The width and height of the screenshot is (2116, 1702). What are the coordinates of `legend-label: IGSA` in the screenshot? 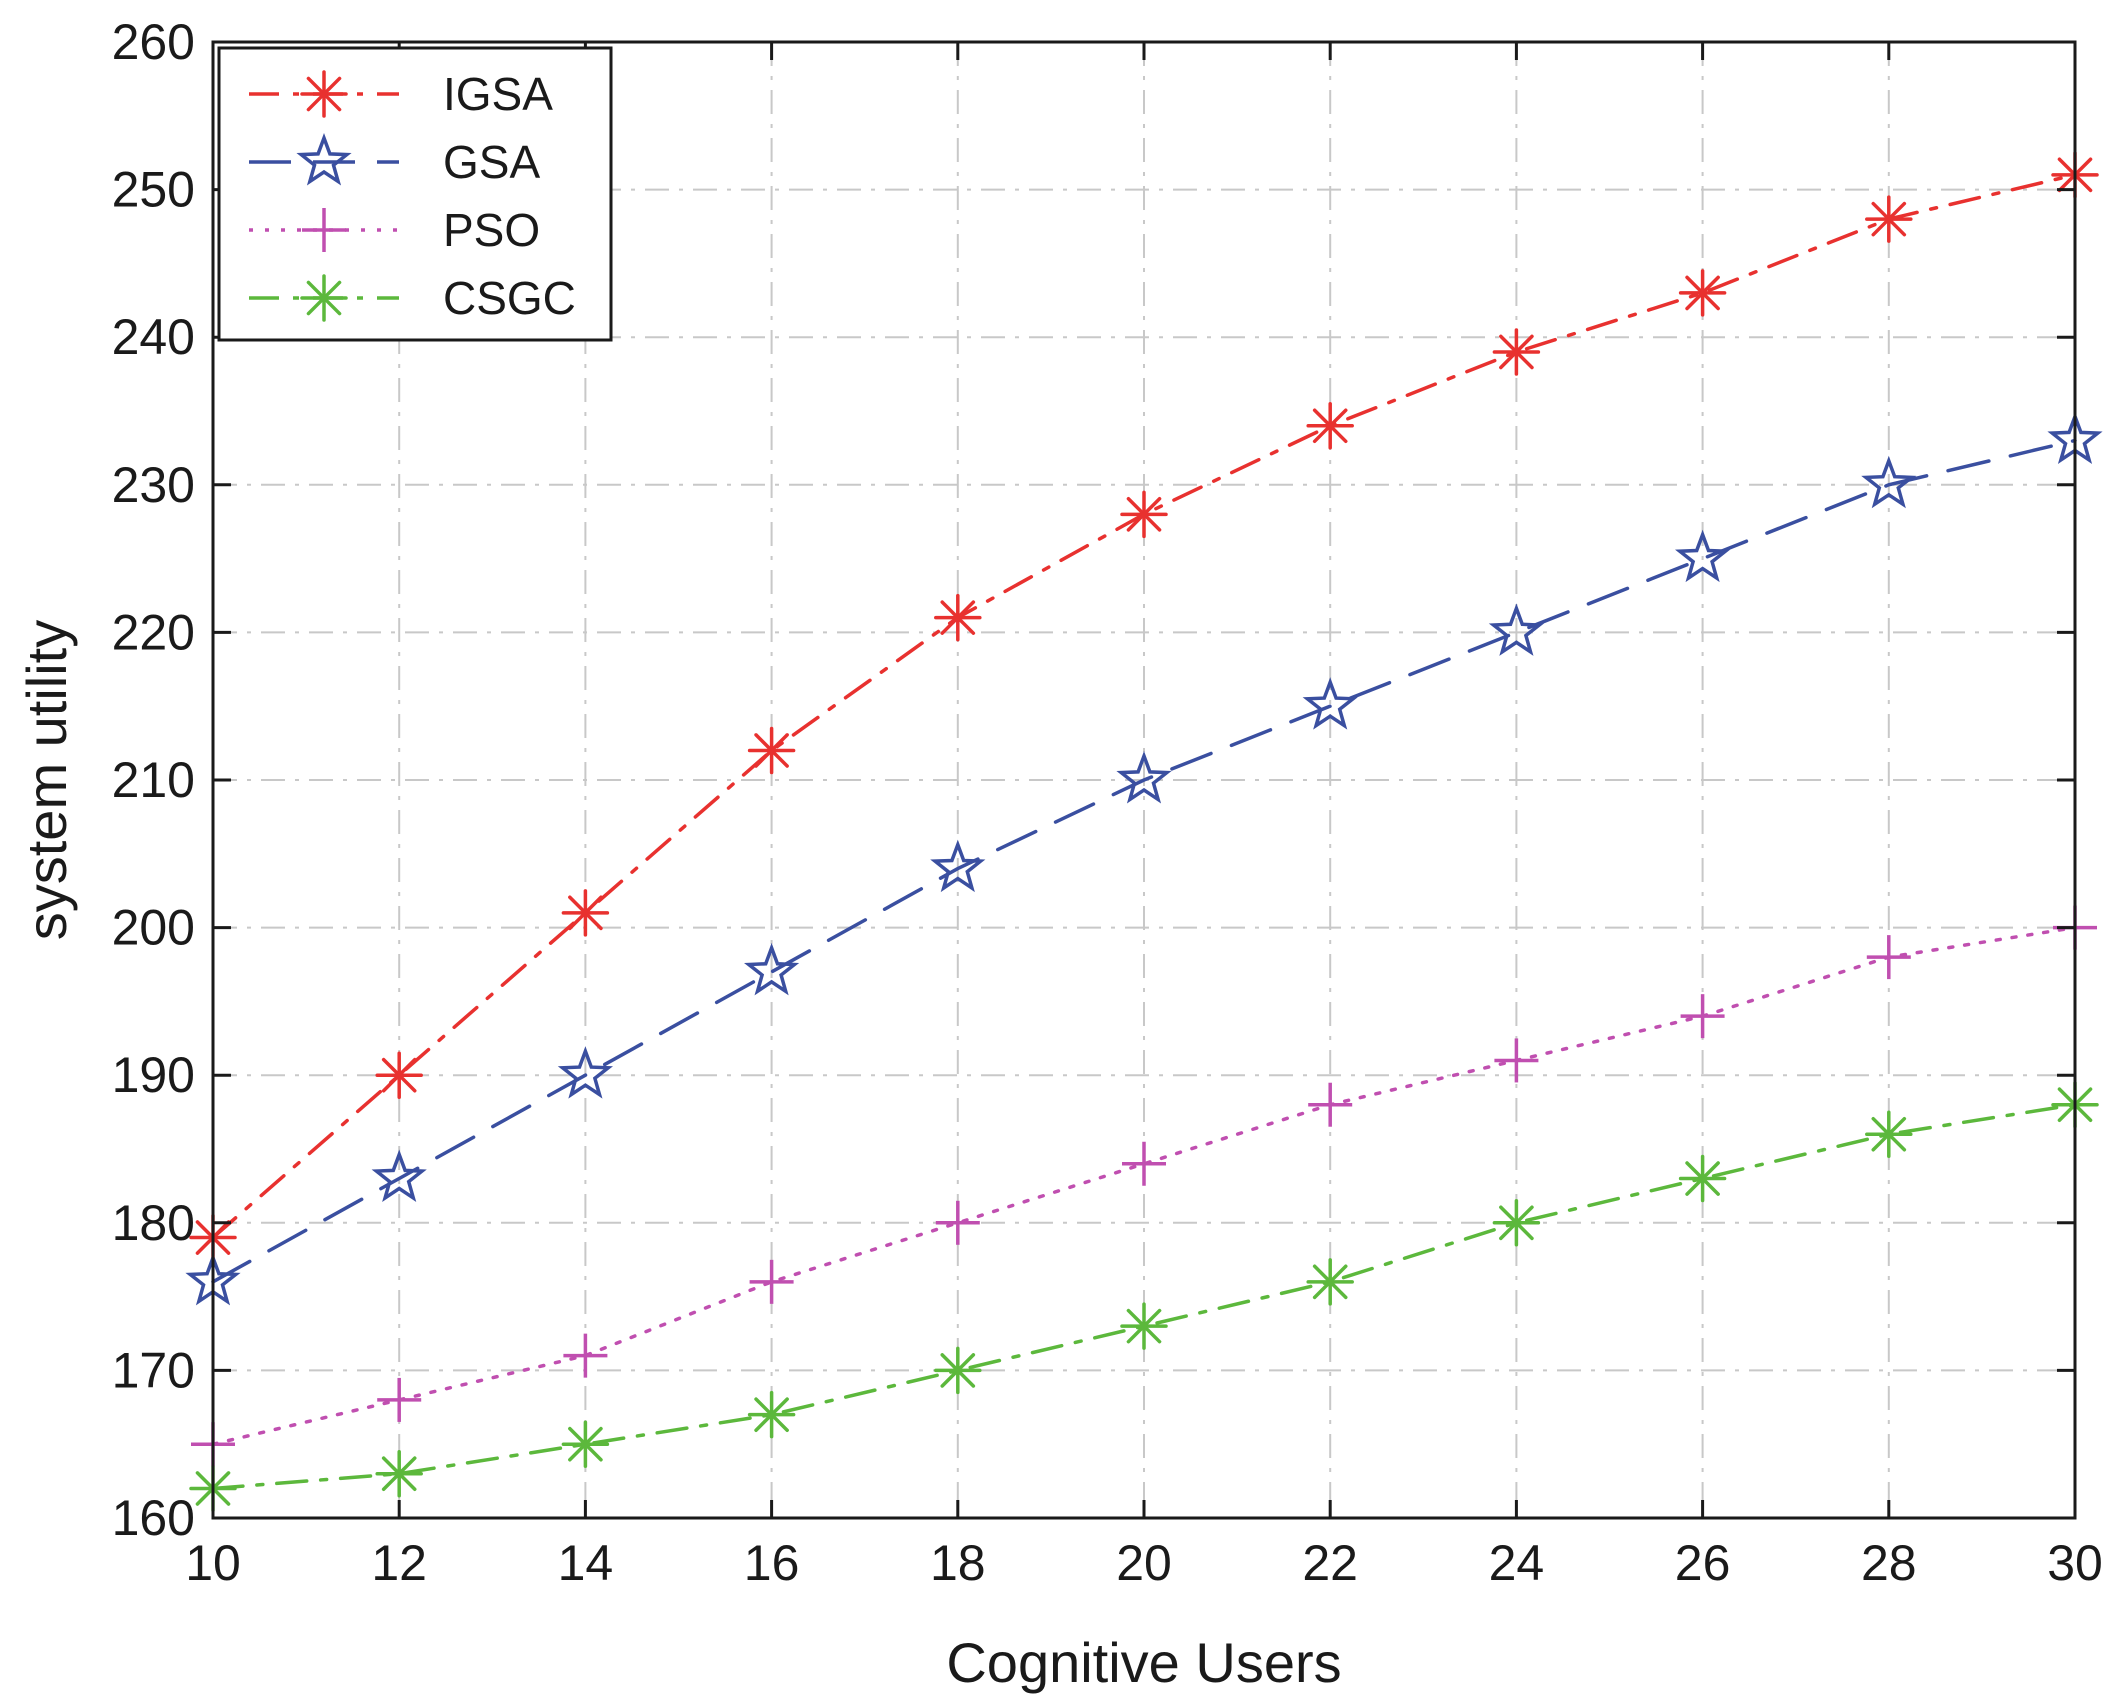 It's located at (498, 94).